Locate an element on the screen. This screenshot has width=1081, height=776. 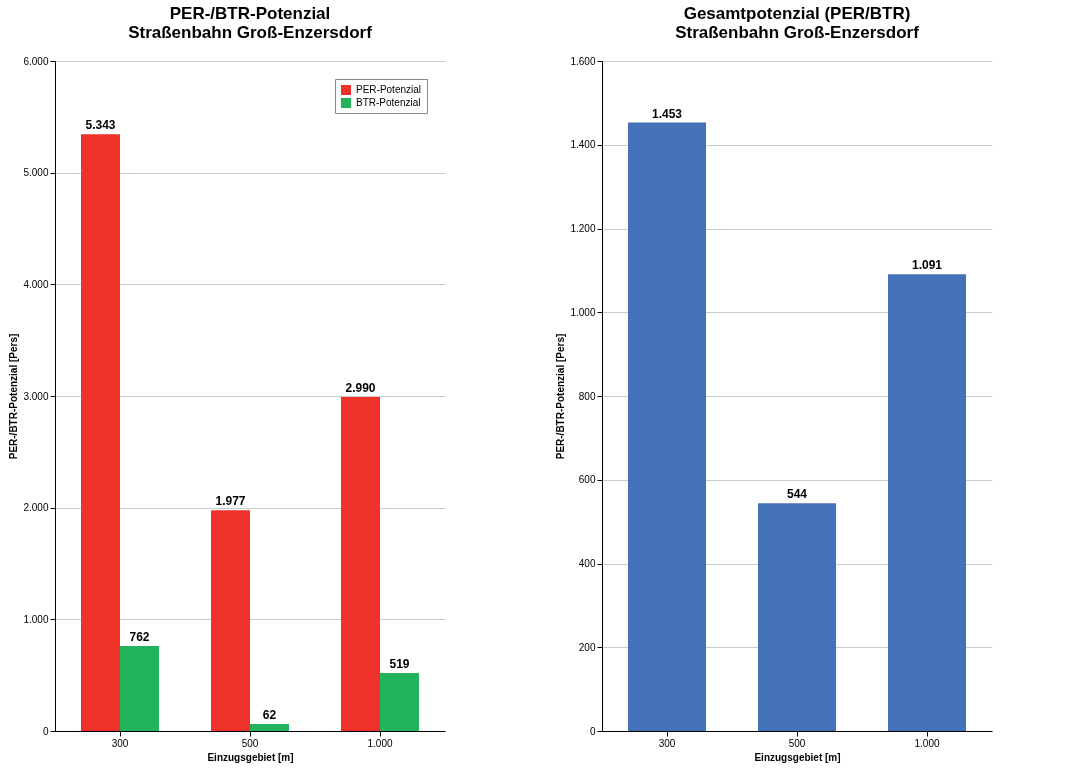
data-label: 1.453 is located at coordinates (667, 113).